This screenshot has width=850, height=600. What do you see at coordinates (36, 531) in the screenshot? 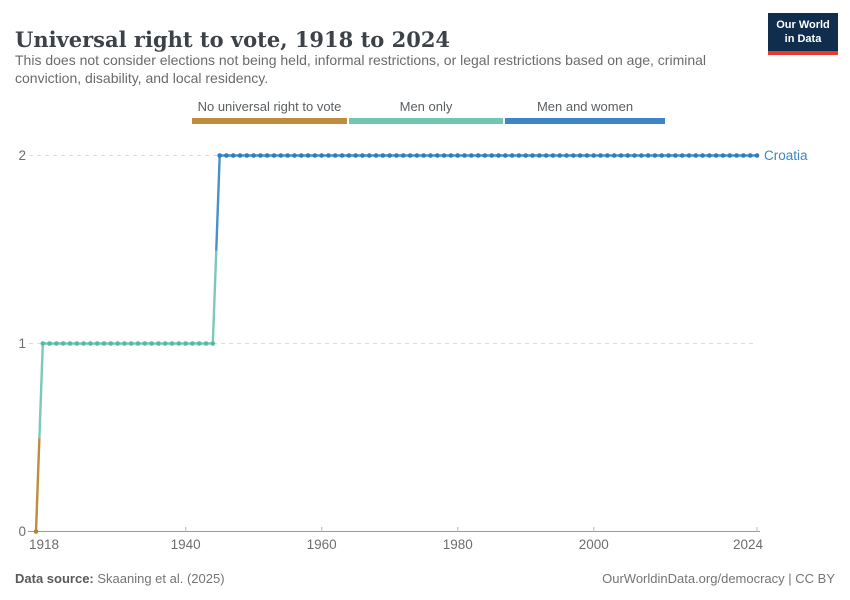
I see `data-point-1918` at bounding box center [36, 531].